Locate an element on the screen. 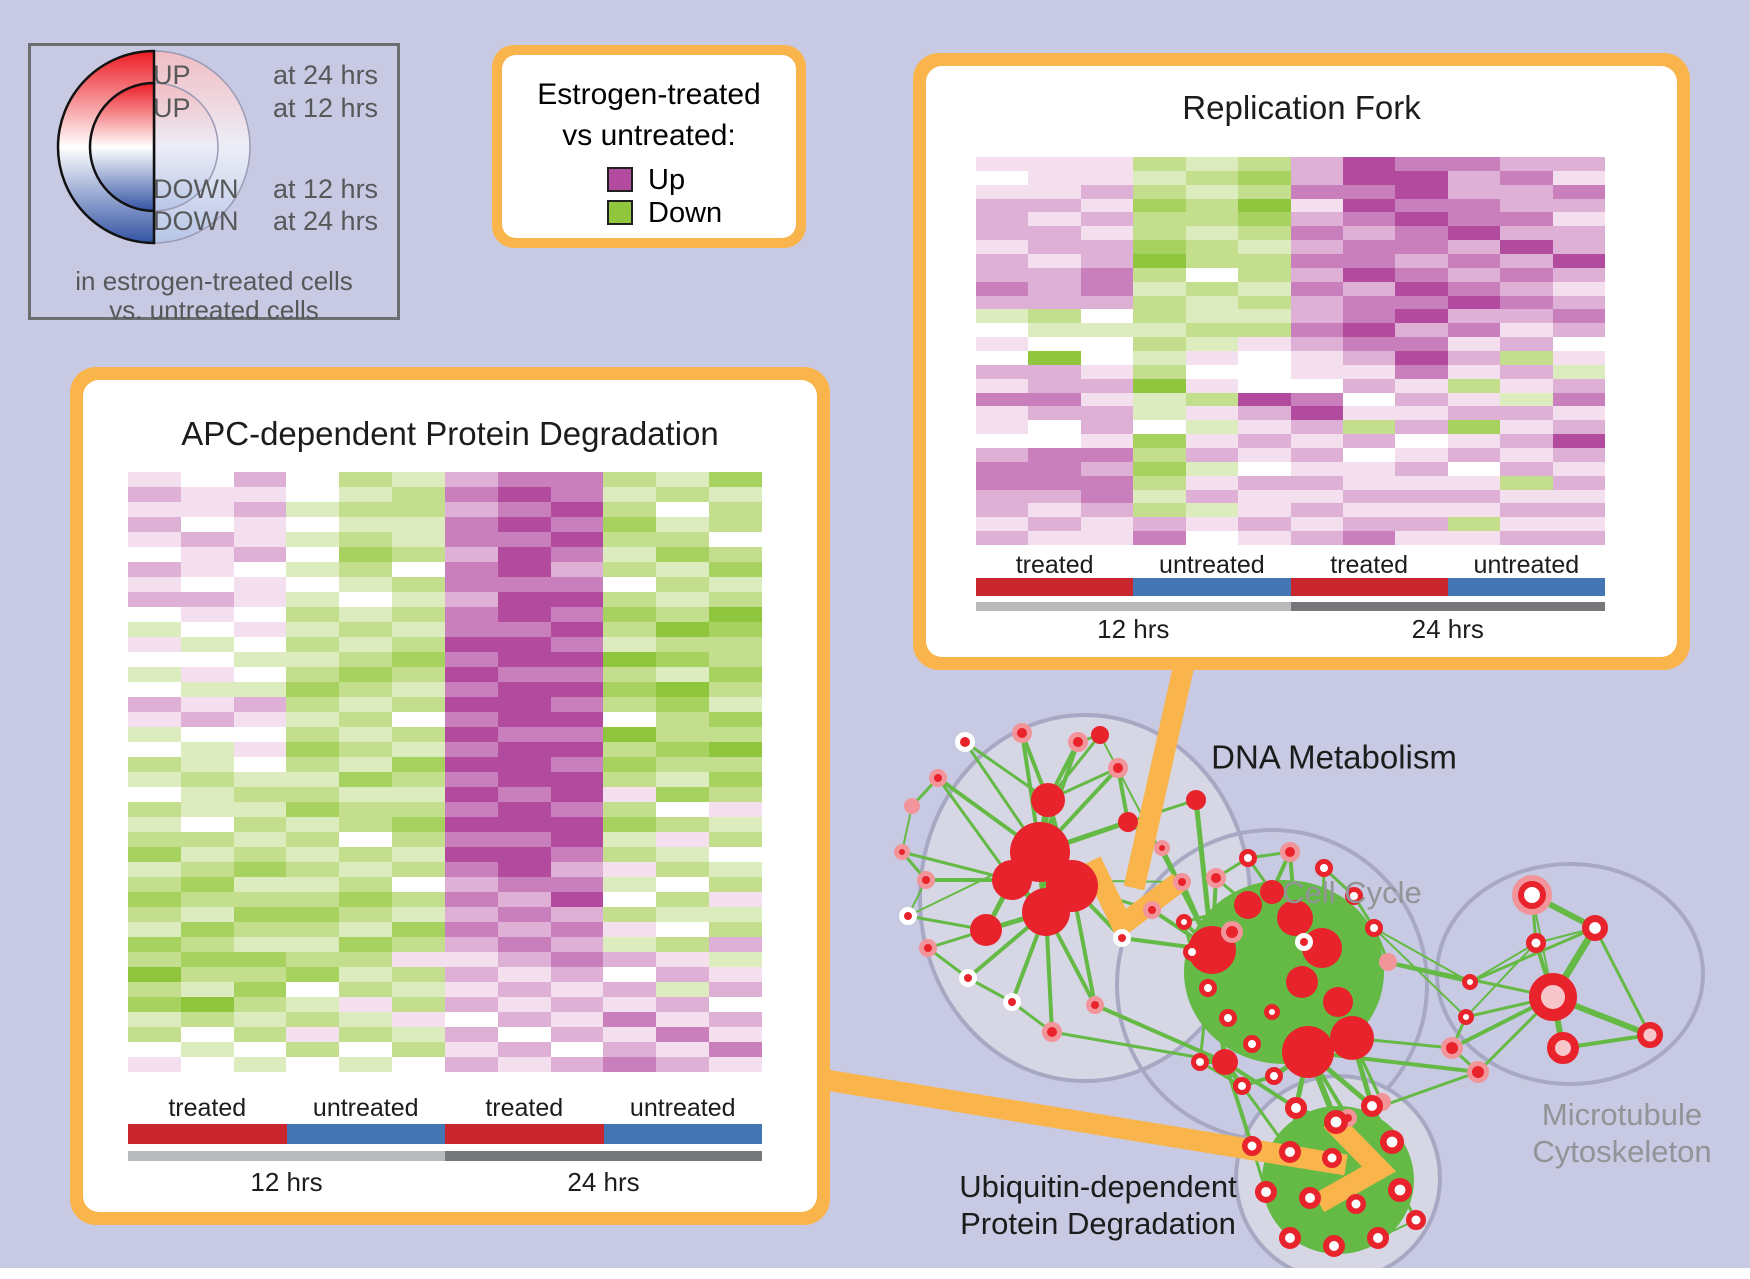 The image size is (1750, 1279). time-color-bars is located at coordinates (445, 1156).